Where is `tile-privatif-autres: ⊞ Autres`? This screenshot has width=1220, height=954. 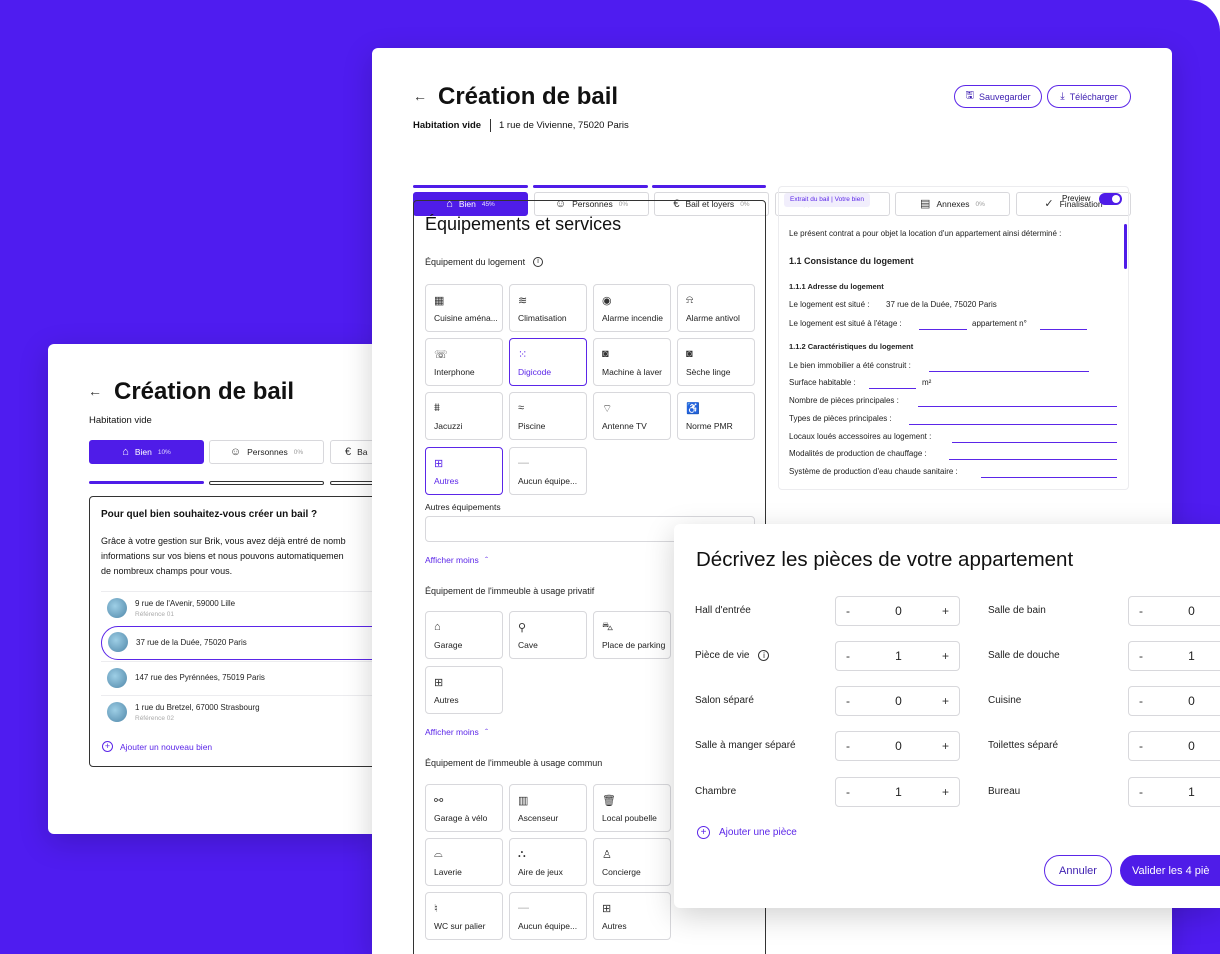
tile-privatif-autres: ⊞ Autres is located at coordinates (464, 690).